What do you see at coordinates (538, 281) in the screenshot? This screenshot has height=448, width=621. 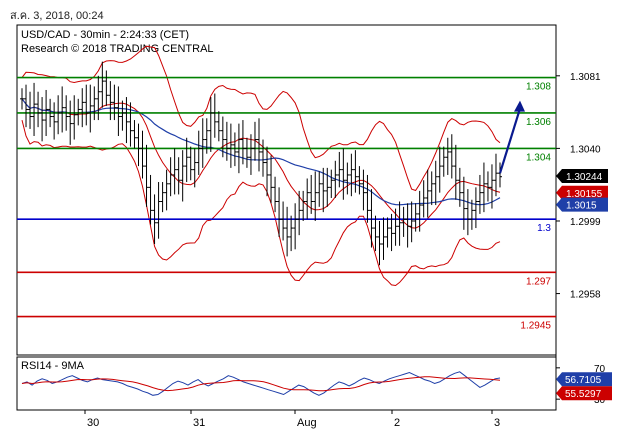 I see `level-label-4: 1.297` at bounding box center [538, 281].